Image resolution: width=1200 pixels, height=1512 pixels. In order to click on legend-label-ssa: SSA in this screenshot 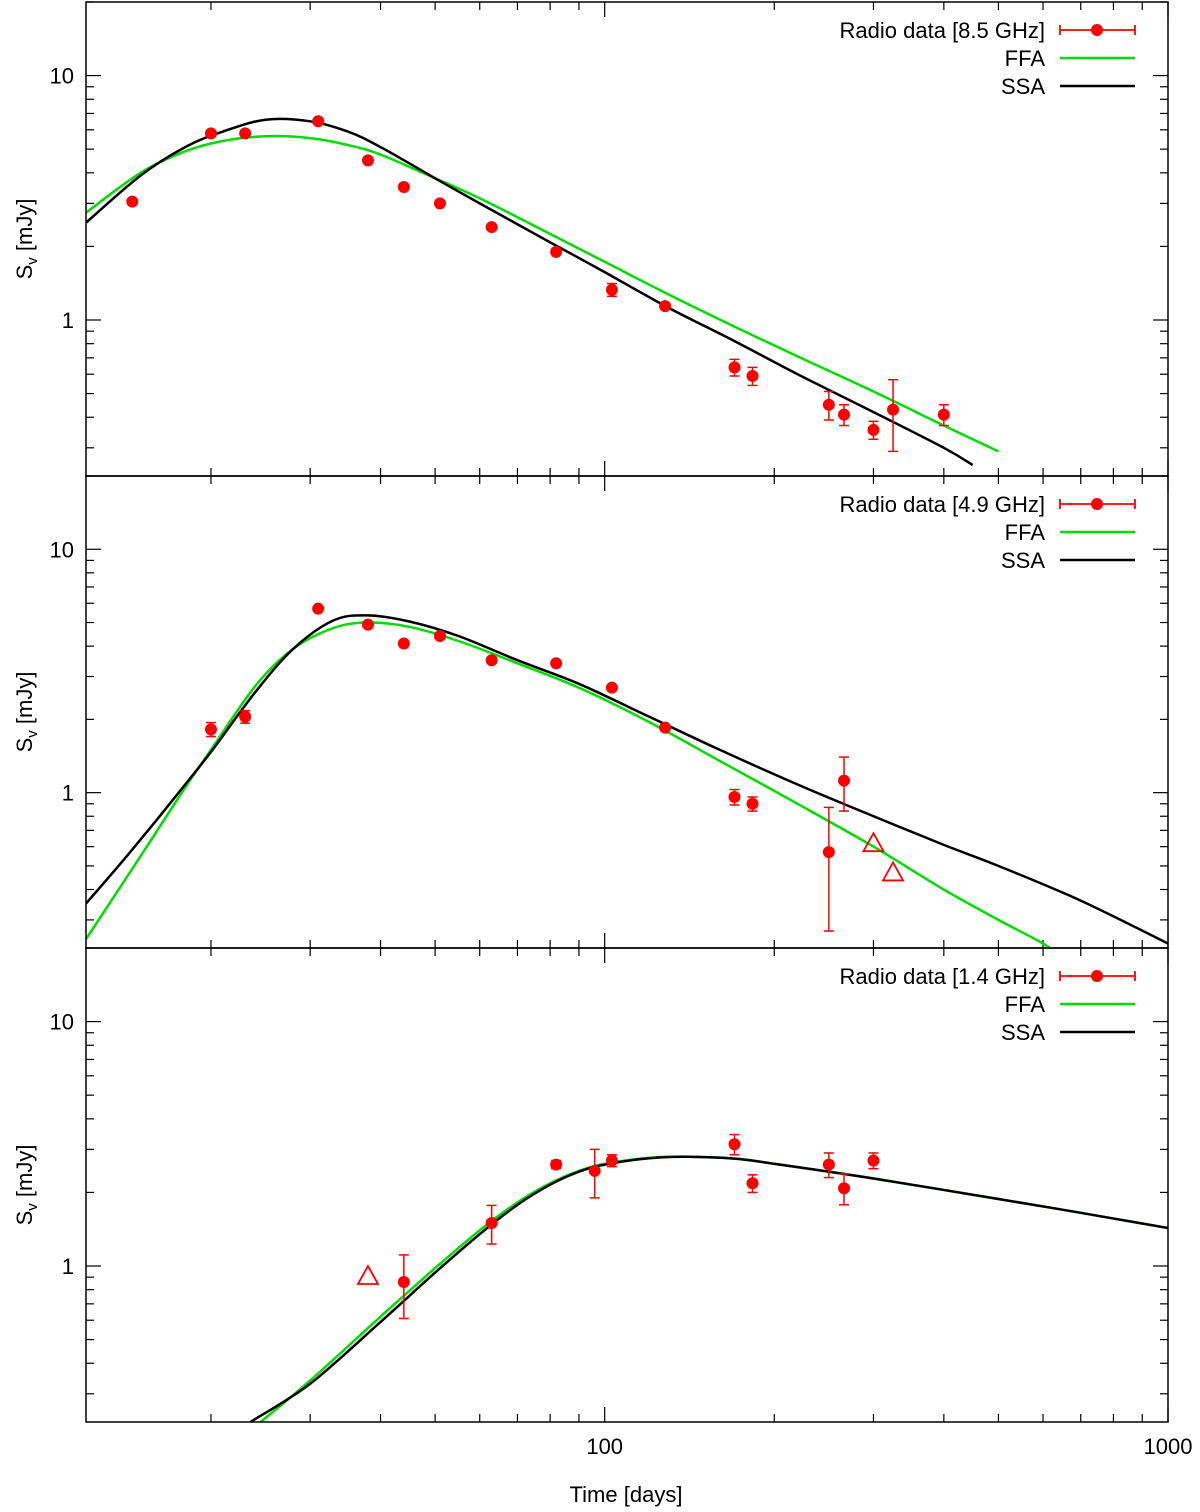, I will do `click(1023, 560)`.